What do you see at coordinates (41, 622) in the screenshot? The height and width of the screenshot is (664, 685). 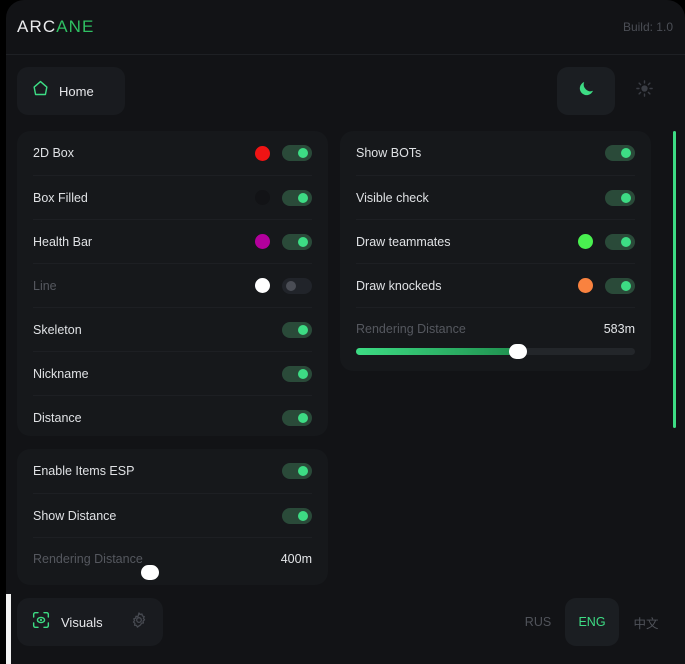 I see `eye-scan-icon` at bounding box center [41, 622].